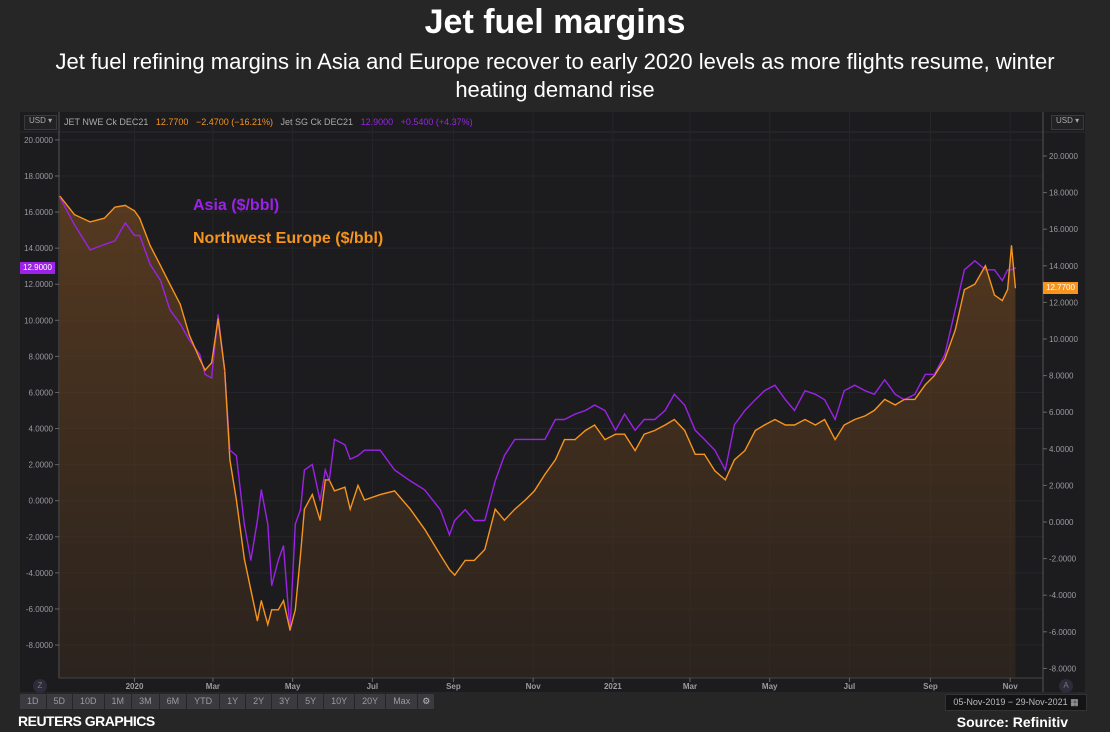  Describe the element at coordinates (259, 701) in the screenshot. I see `range-2y-button: 2Y` at that location.